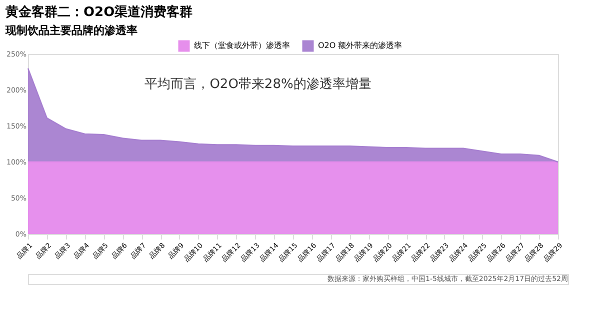  What do you see at coordinates (242, 45) in the screenshot?
I see `legend-label: 线下（堂食或外带）渗透率` at bounding box center [242, 45].